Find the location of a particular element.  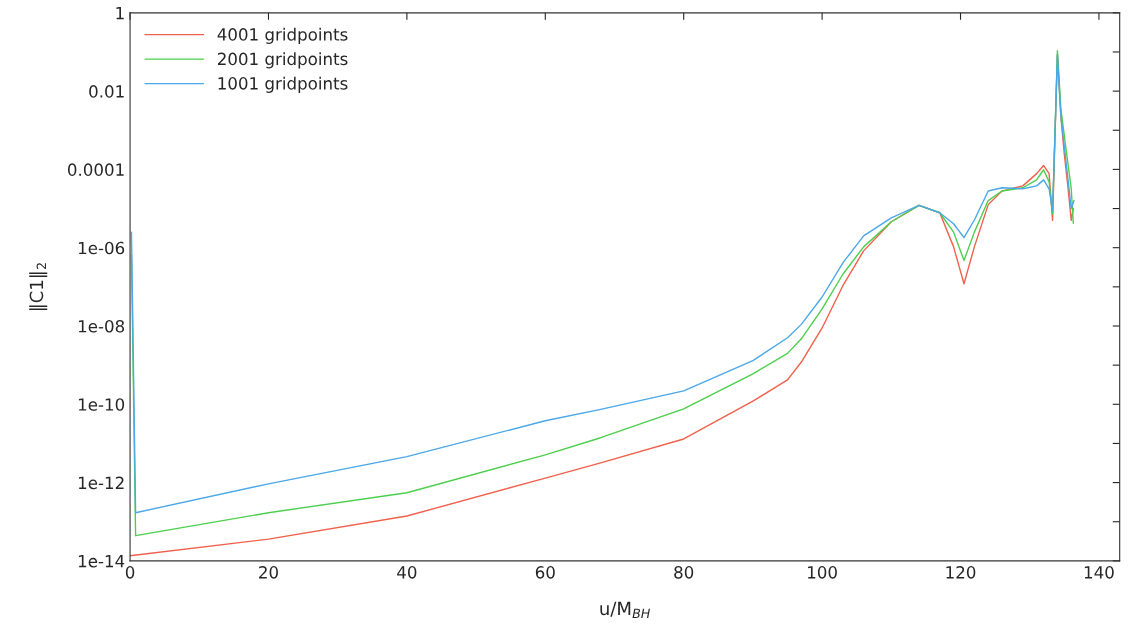

x-axis-title: u/M$_{BH}$ is located at coordinates (625, 609).